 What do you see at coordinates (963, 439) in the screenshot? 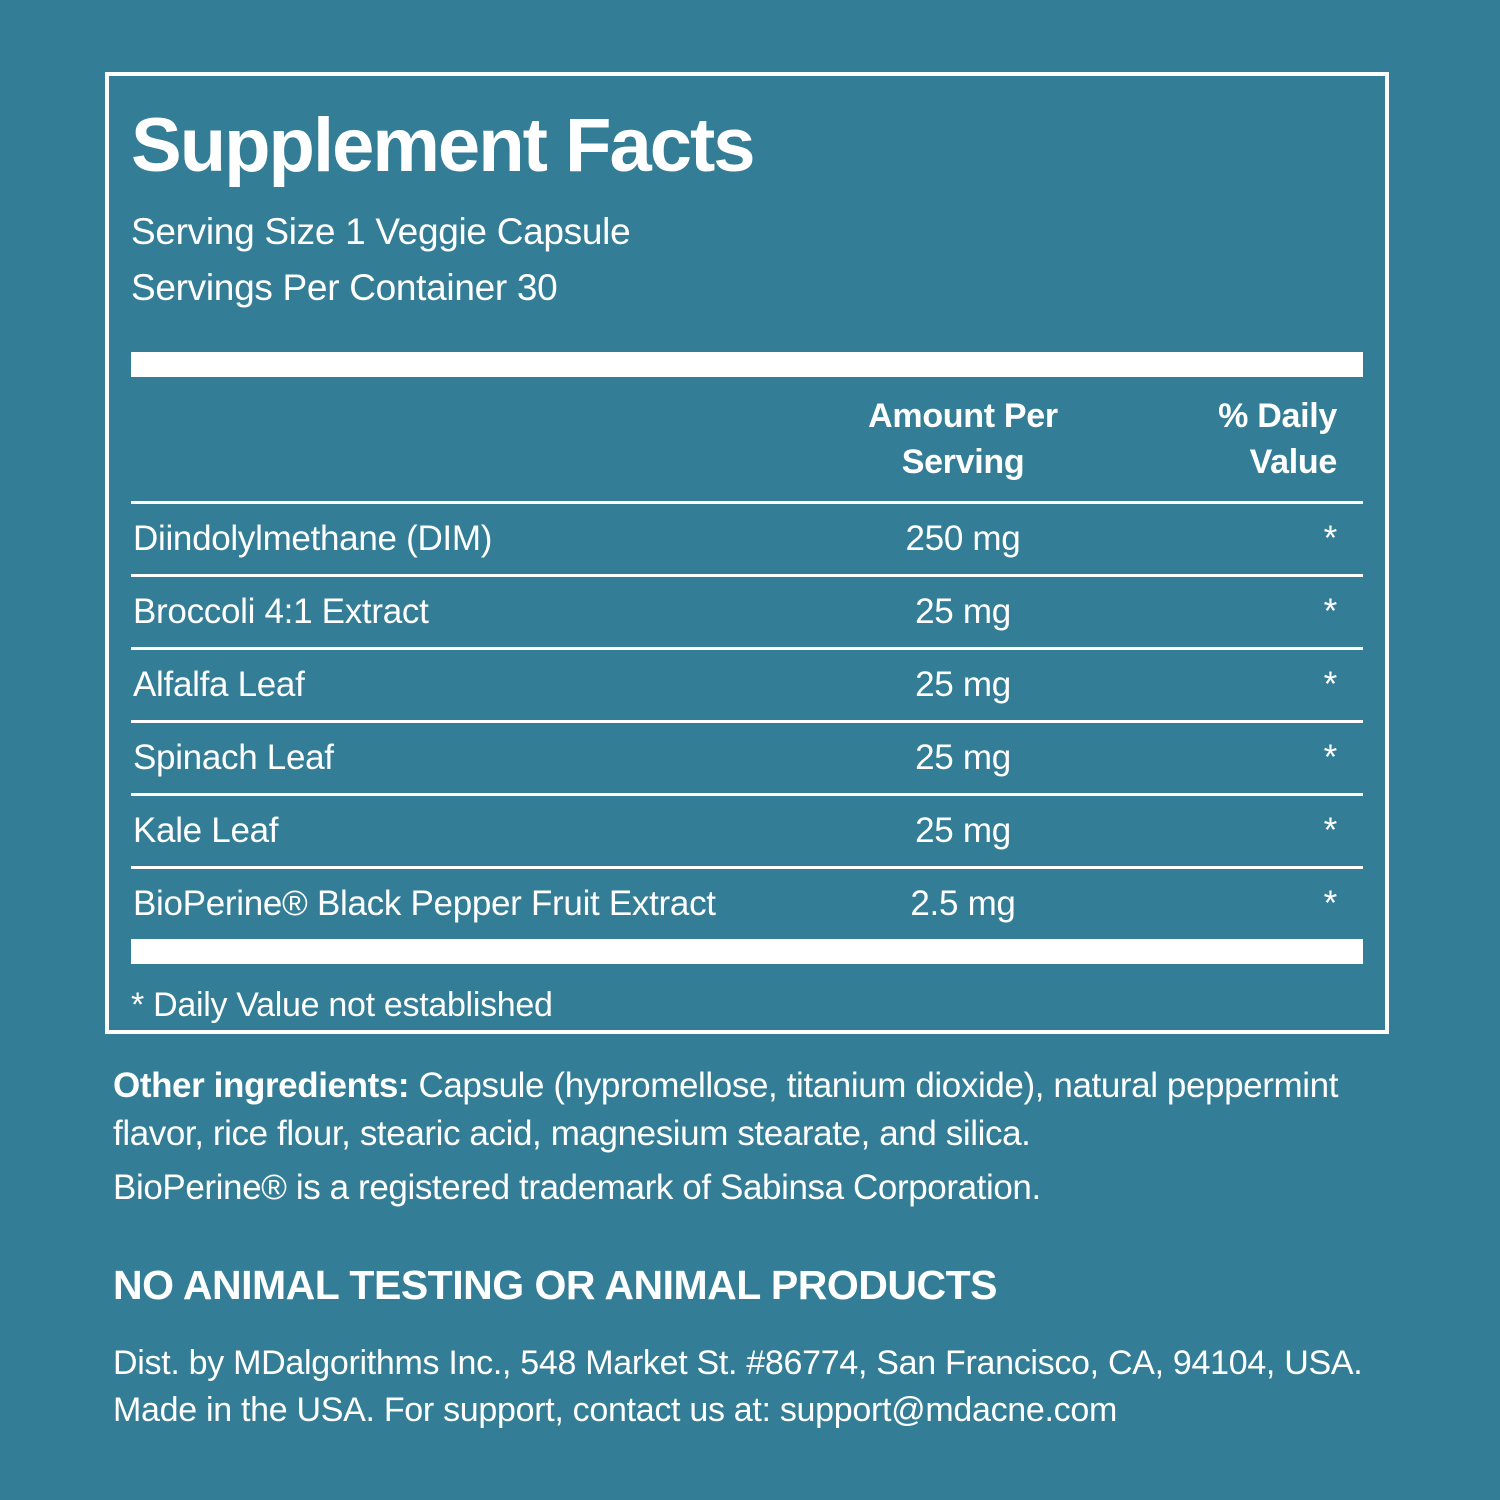
I see `header-amount-per-serving: Amount Per Serving` at bounding box center [963, 439].